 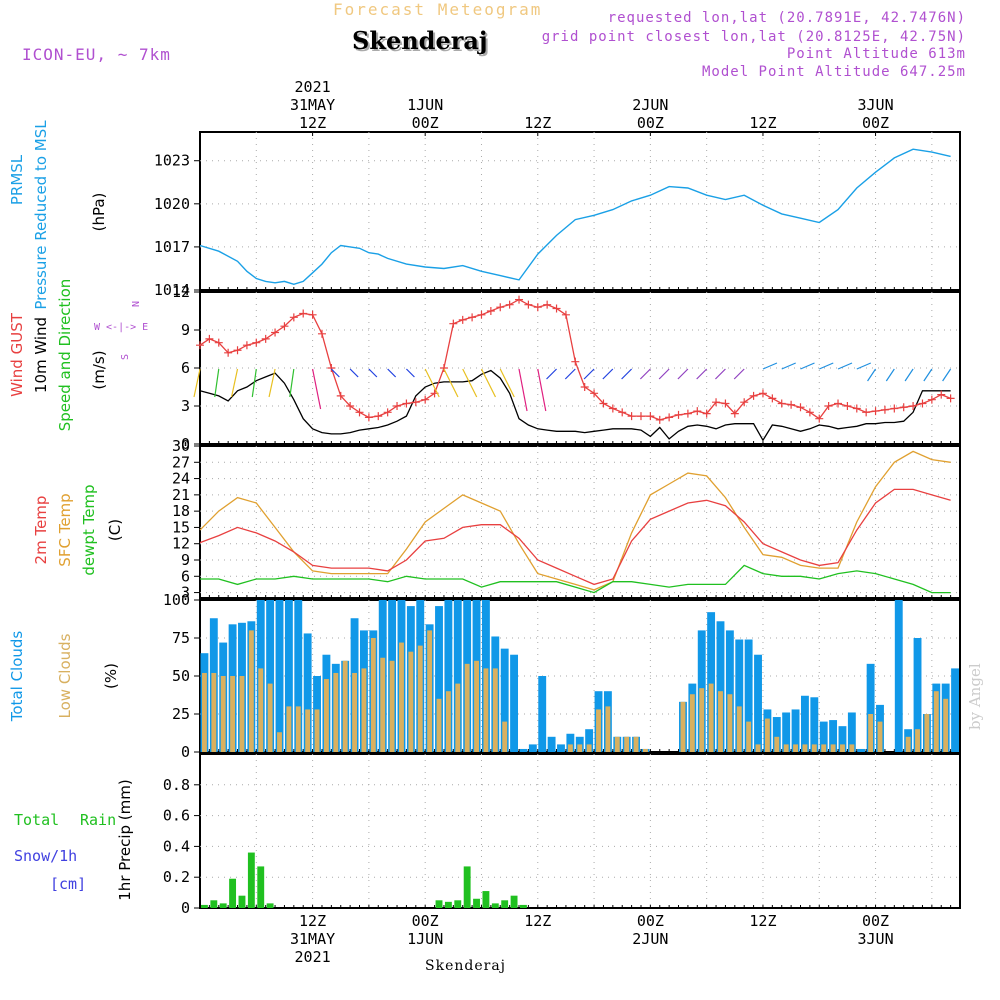 What do you see at coordinates (99, 212) in the screenshot?
I see `pressure-unit-label: (hPa)` at bounding box center [99, 212].